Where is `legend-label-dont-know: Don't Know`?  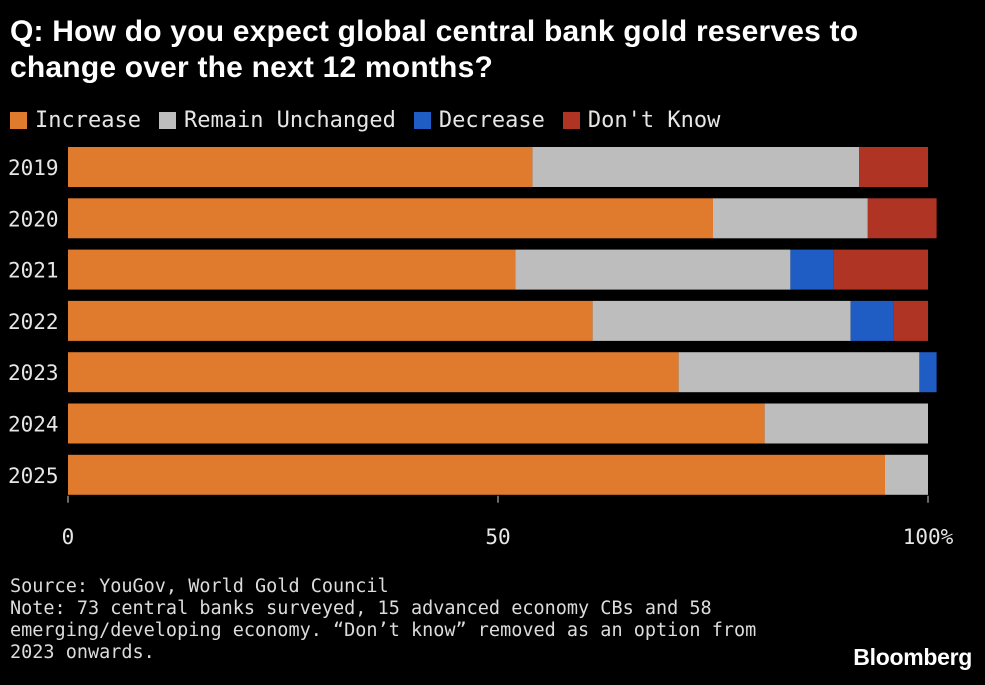
legend-label-dont-know: Don't Know is located at coordinates (654, 120).